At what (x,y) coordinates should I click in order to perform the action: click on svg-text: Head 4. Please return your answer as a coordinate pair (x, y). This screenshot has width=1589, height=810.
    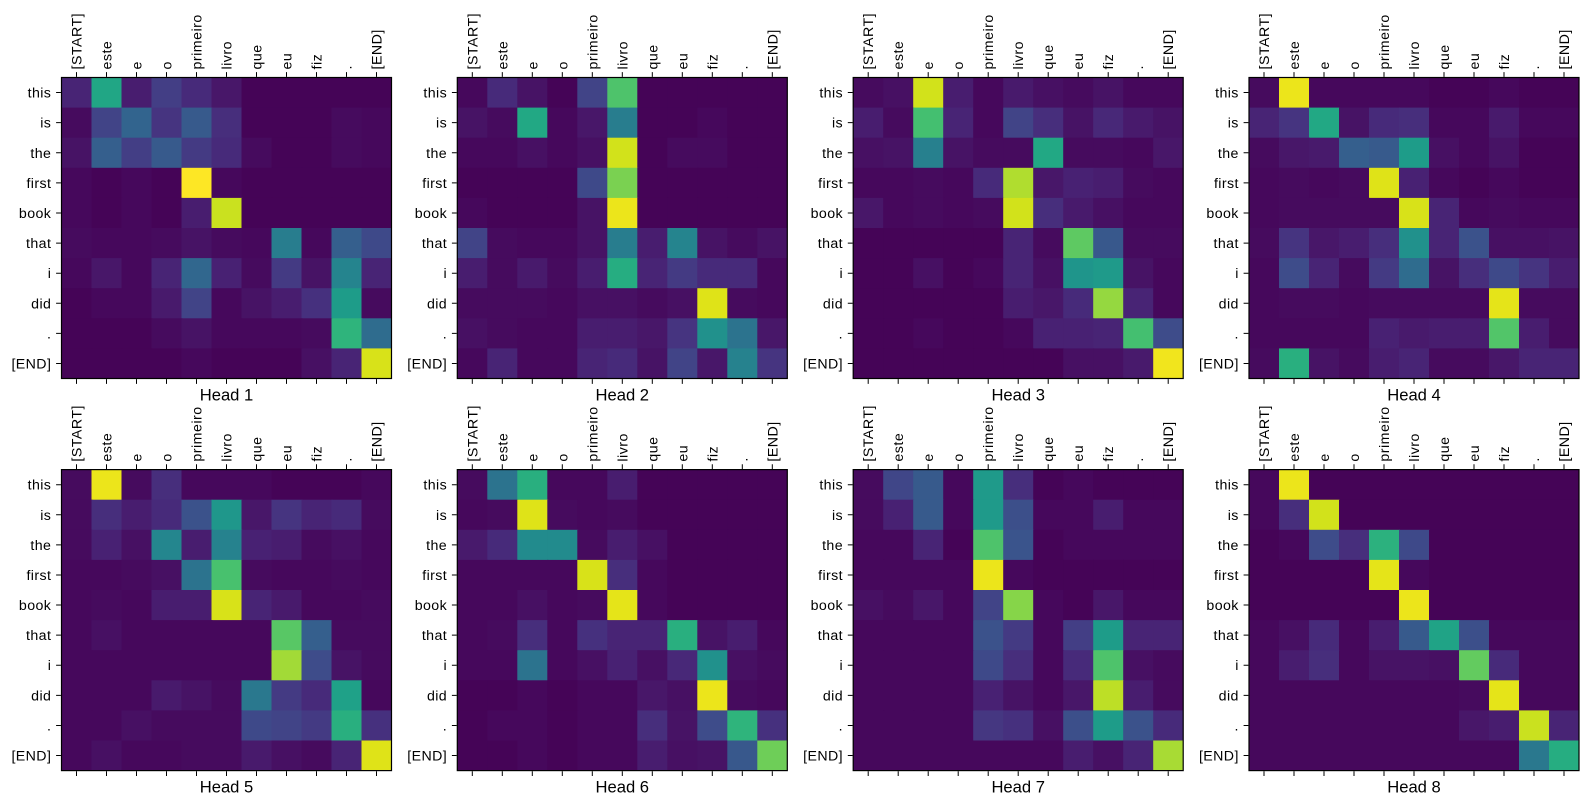
    Looking at the image, I should click on (1414, 394).